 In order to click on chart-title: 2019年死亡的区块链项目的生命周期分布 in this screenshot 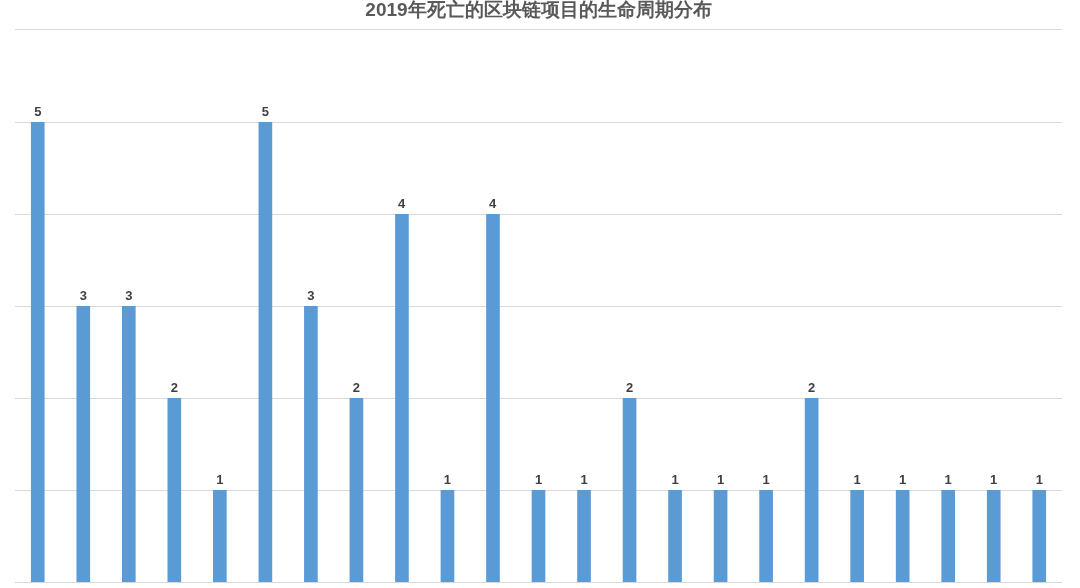, I will do `click(538, 10)`.